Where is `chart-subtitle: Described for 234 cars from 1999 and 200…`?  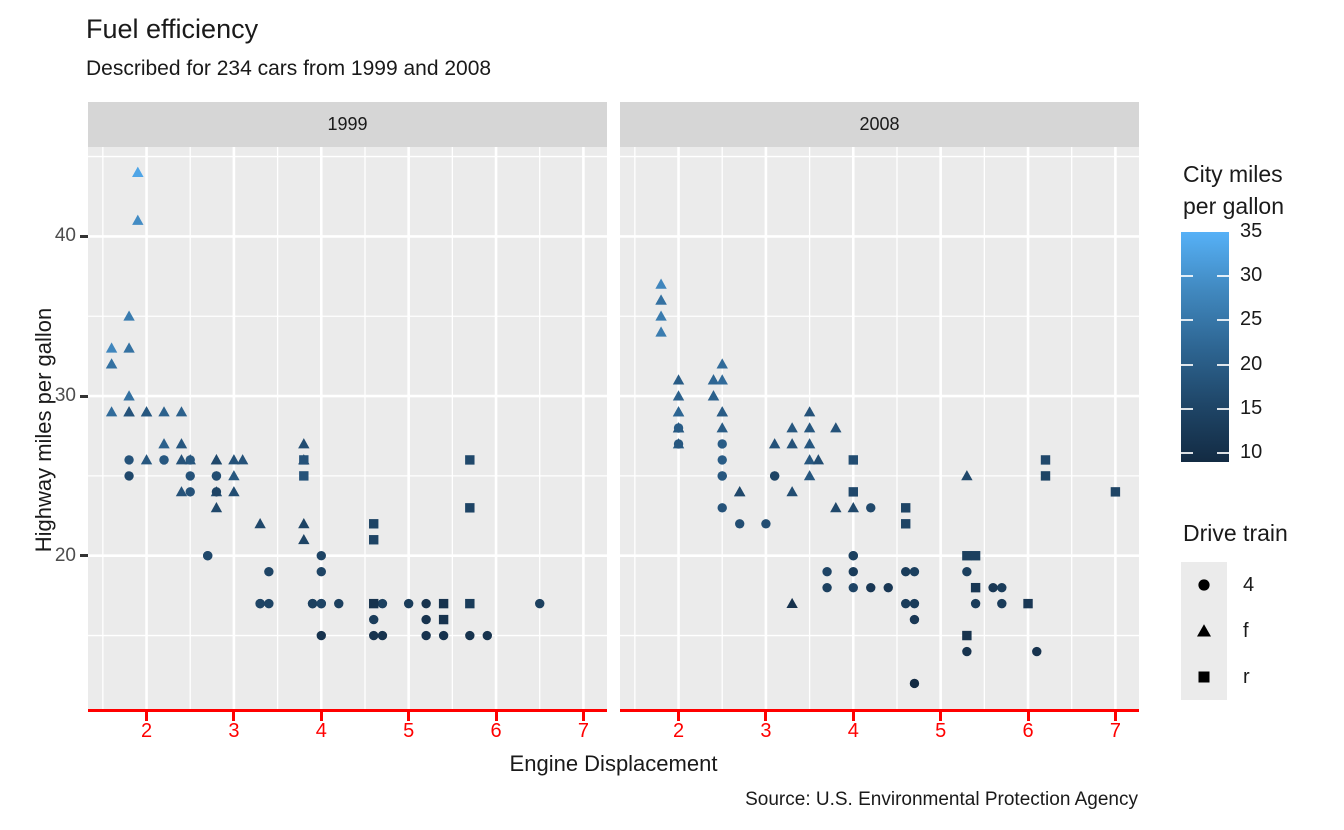
chart-subtitle: Described for 234 cars from 1999 and 200… is located at coordinates (289, 68).